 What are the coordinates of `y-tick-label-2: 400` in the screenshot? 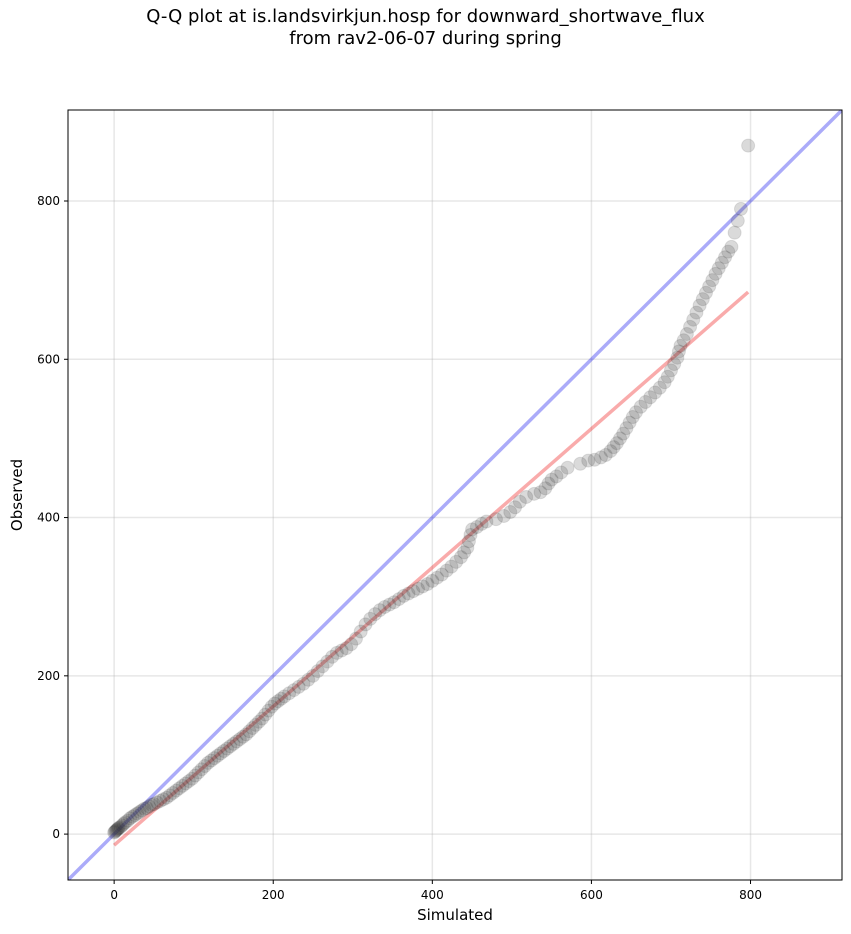 It's located at (48, 518).